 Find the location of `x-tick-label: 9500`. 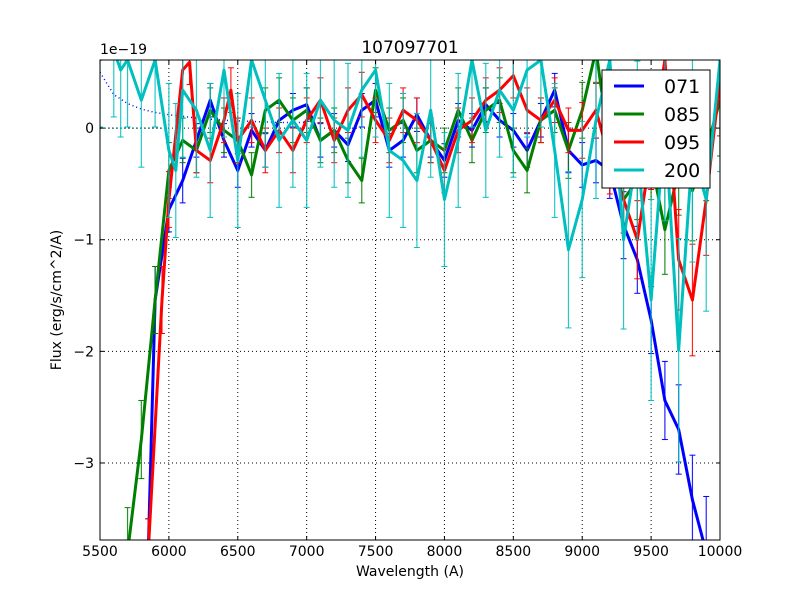

x-tick-label: 9500 is located at coordinates (651, 552).